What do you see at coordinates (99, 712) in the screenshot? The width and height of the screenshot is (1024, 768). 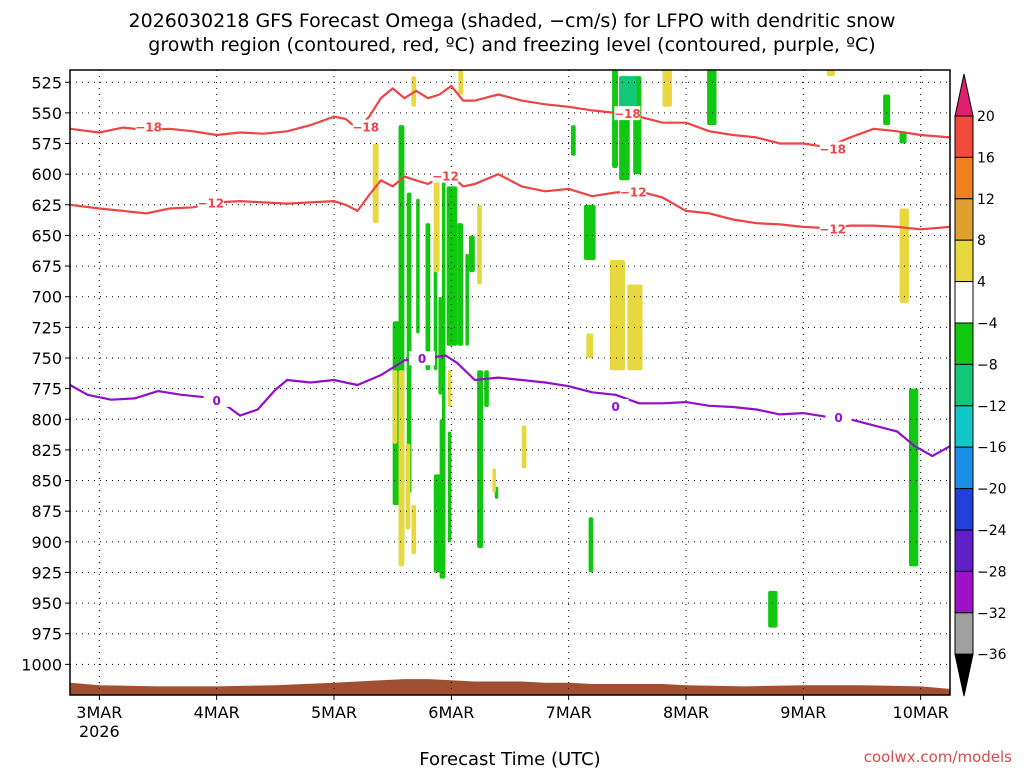 I see `x-tick-label: 3MAR` at bounding box center [99, 712].